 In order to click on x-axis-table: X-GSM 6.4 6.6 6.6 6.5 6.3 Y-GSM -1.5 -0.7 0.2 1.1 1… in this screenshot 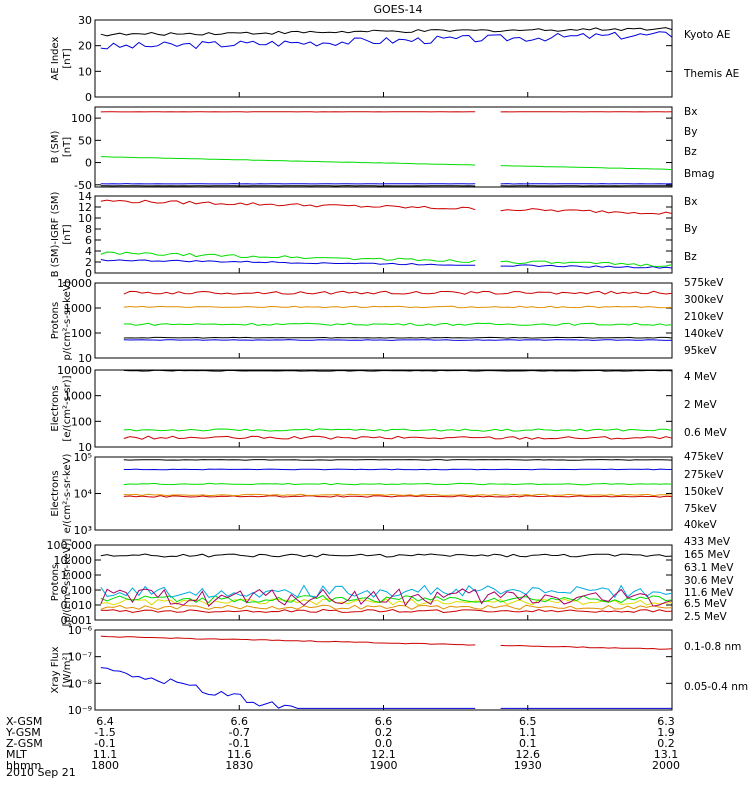, I will do `click(342, 743)`.